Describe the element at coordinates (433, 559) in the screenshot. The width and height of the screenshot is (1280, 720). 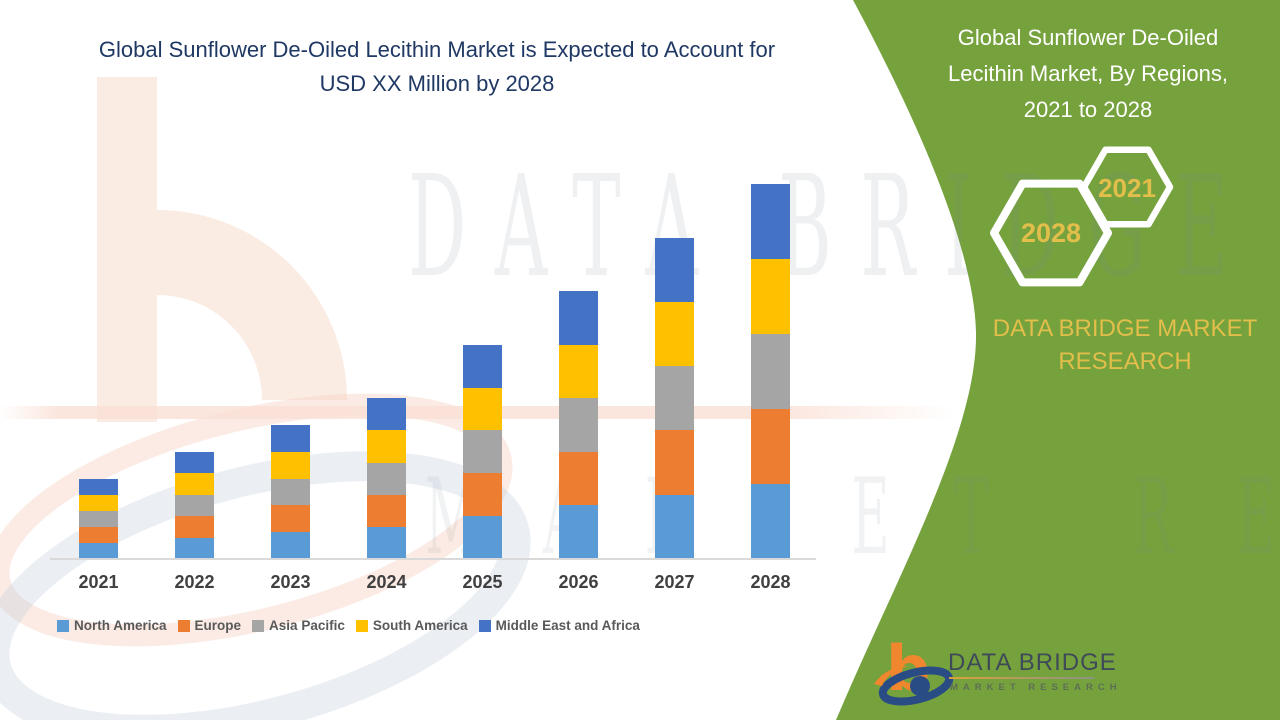
I see `x-axis-line` at that location.